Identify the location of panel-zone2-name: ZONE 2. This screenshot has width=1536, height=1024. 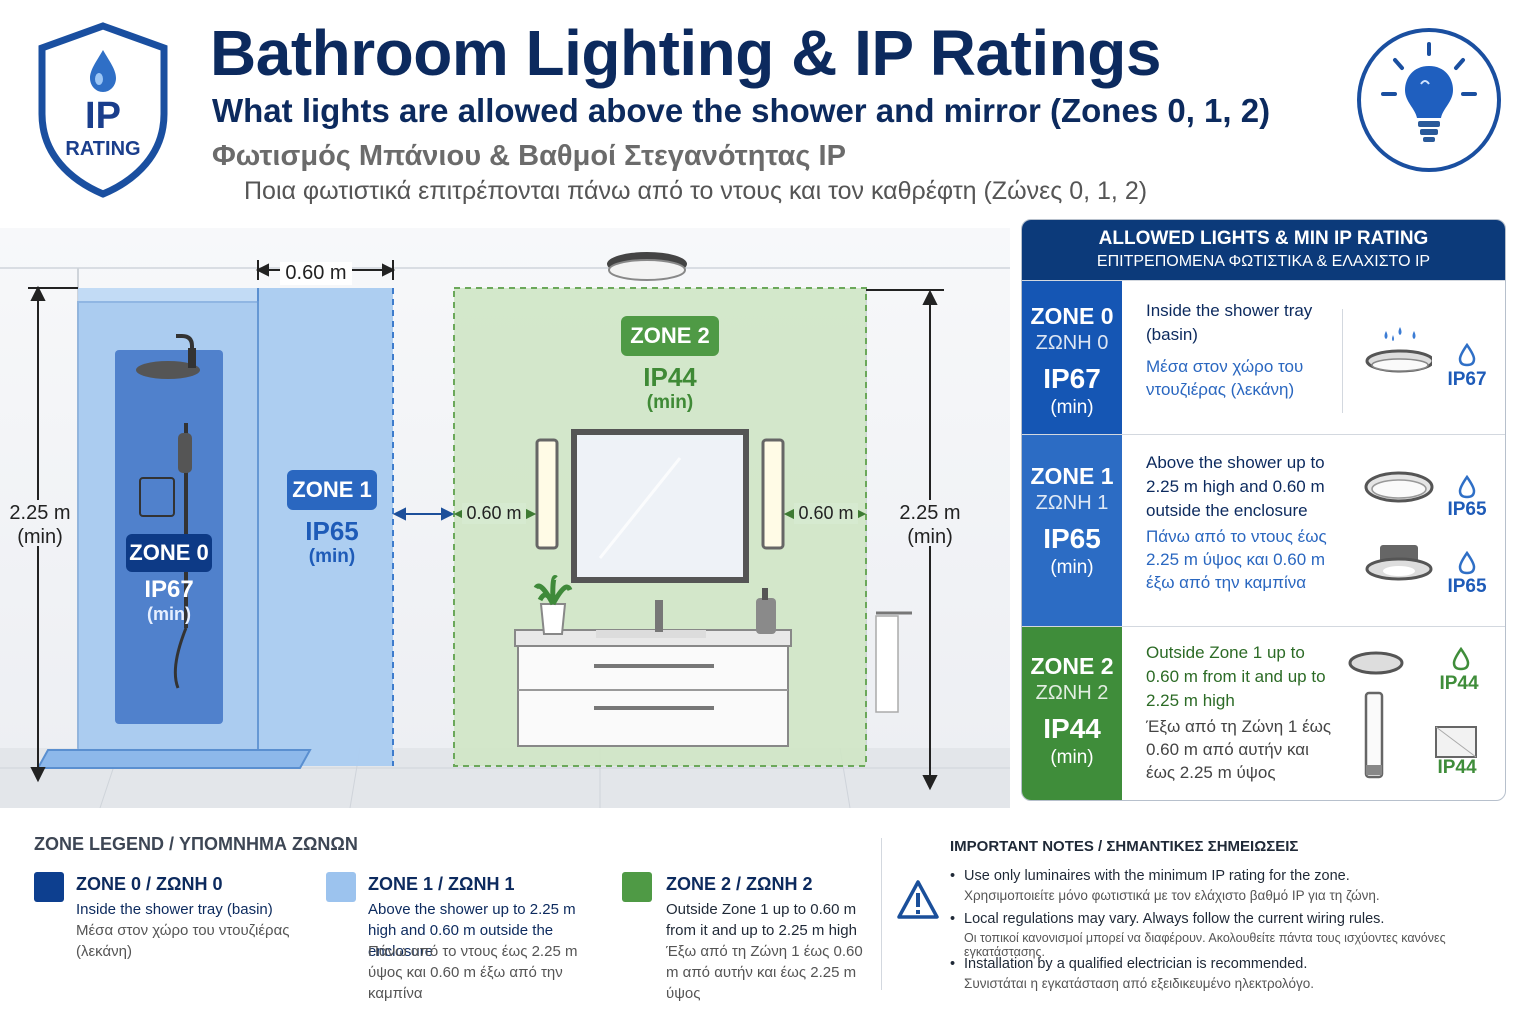
(1072, 666).